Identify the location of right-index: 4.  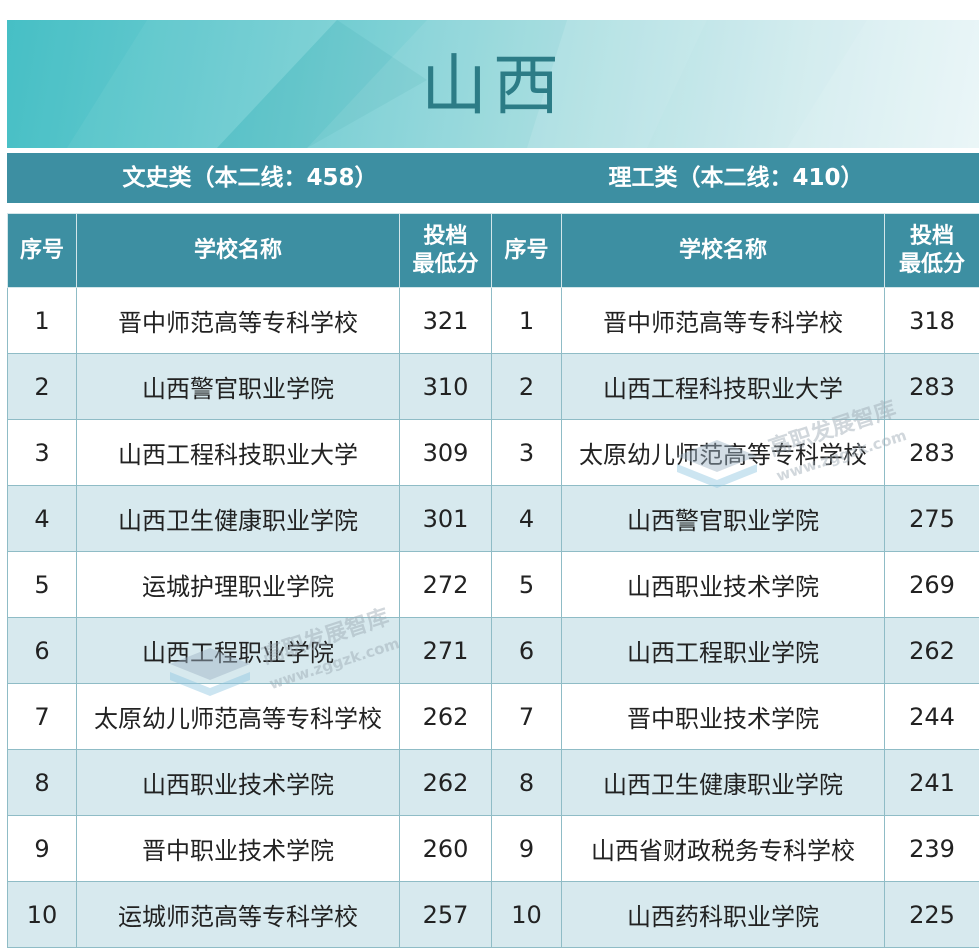
(527, 519).